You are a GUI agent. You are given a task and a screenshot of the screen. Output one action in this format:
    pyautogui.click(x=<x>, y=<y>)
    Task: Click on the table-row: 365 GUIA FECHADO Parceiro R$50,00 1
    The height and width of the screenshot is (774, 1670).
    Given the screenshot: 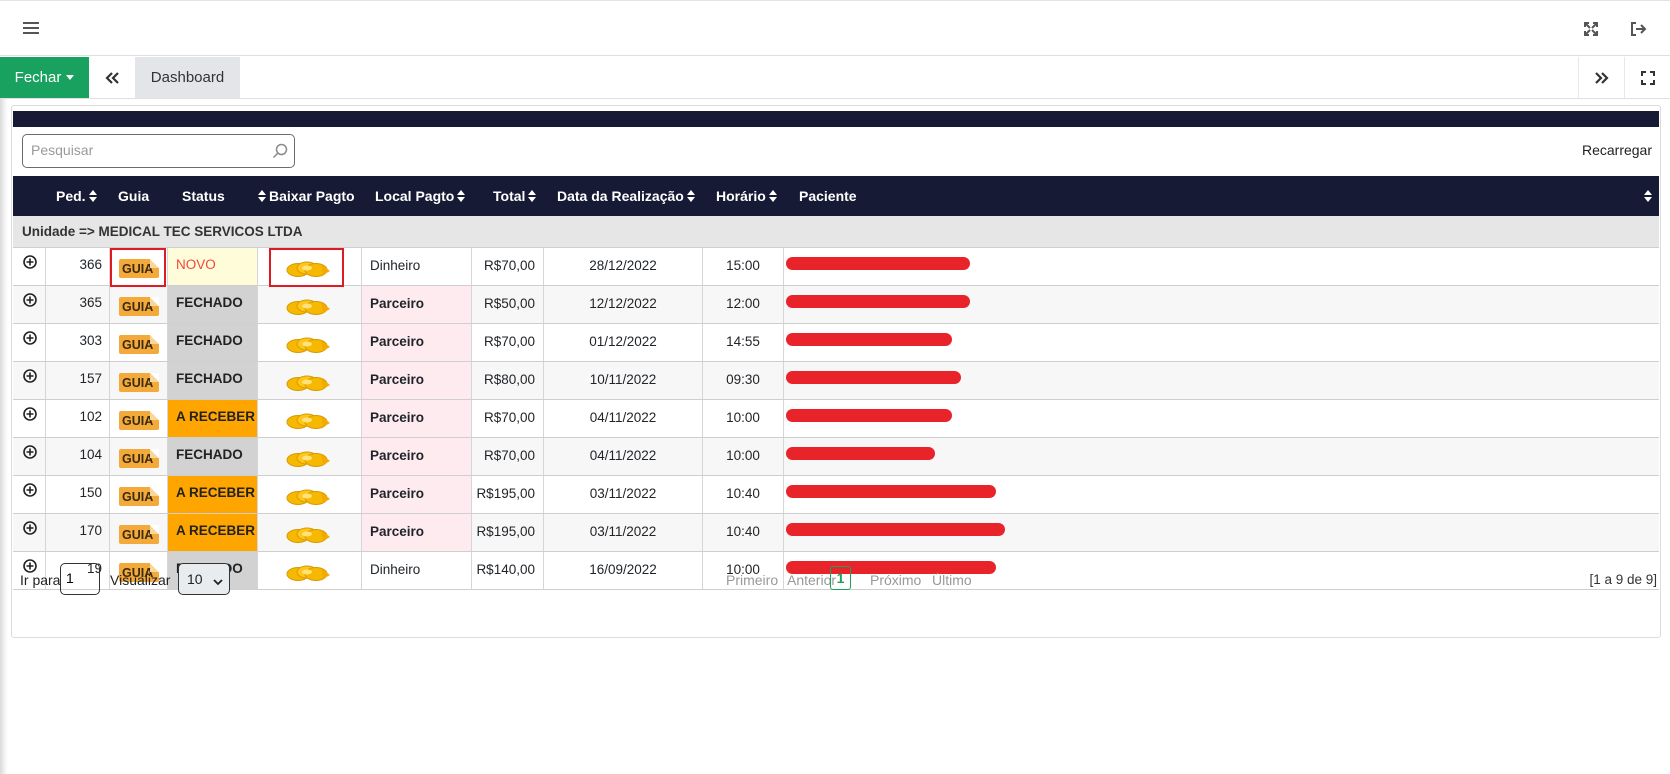 What is the action you would take?
    pyautogui.click(x=836, y=305)
    